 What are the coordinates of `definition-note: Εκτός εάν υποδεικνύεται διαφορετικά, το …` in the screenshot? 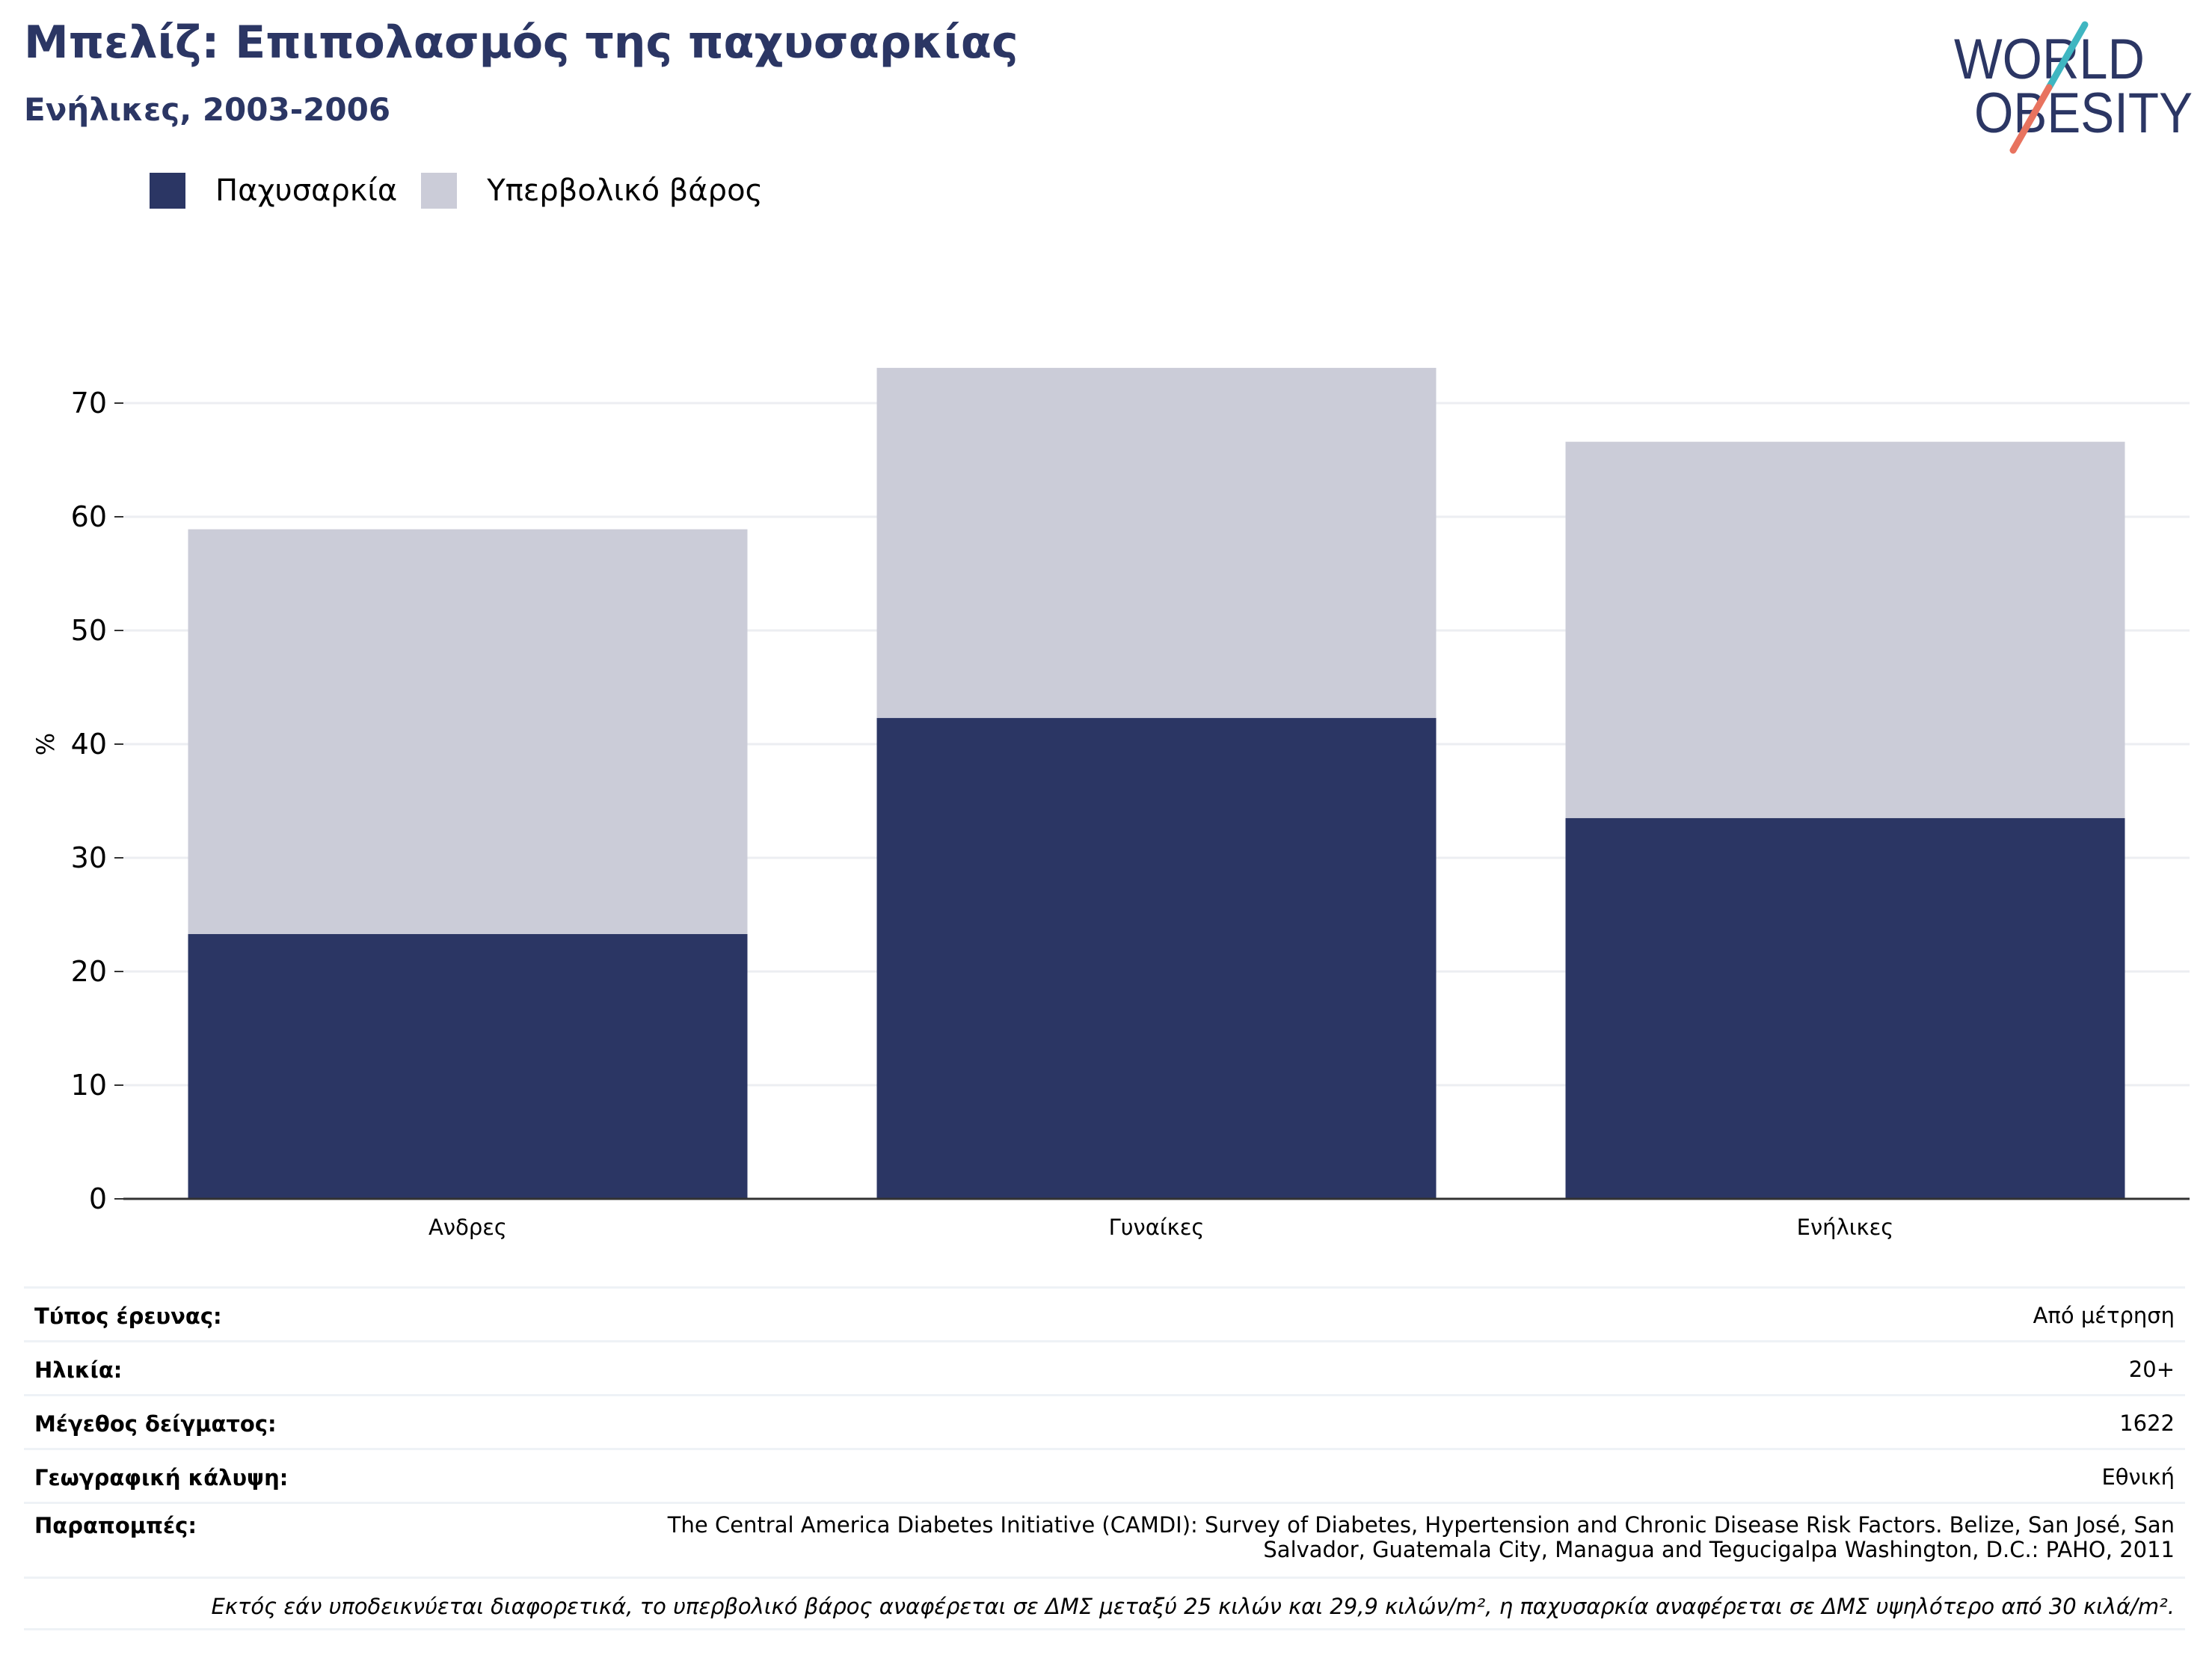 It's located at (1104, 1603).